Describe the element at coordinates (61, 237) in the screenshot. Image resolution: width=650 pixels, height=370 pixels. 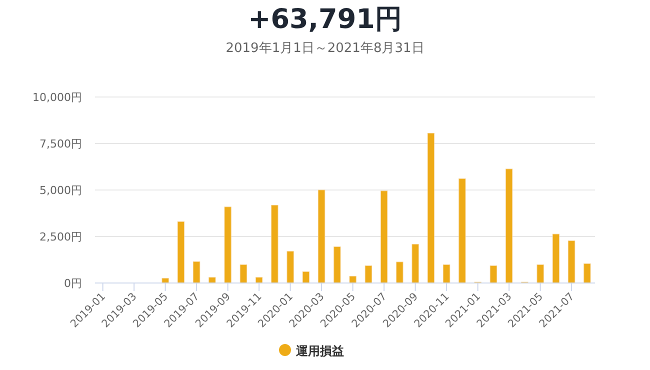
I see `y-tick-label: 2,500円` at that location.